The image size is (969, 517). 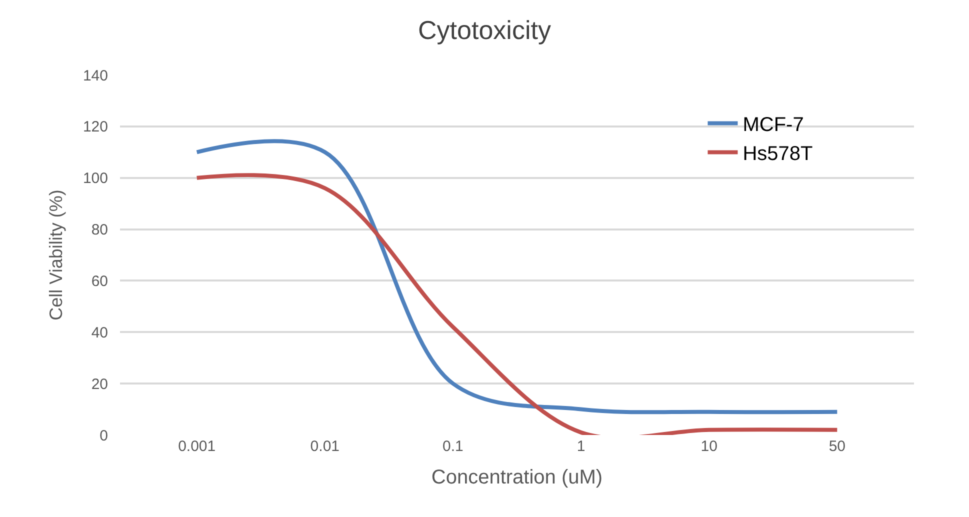 What do you see at coordinates (99, 333) in the screenshot?
I see `y-tick-label: 40` at bounding box center [99, 333].